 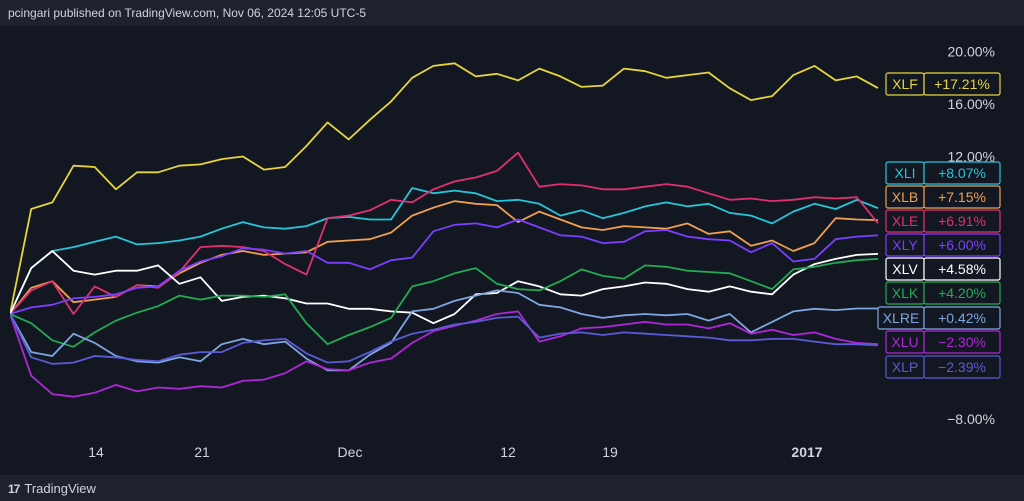 What do you see at coordinates (60, 488) in the screenshot?
I see `tradingview-brand: TradingView` at bounding box center [60, 488].